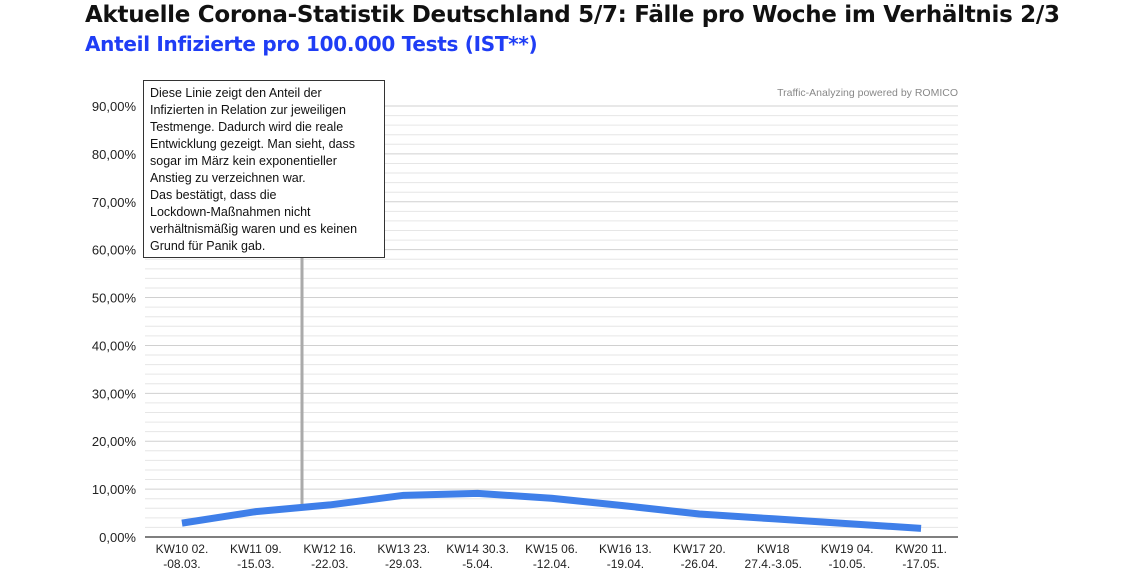 The height and width of the screenshot is (574, 1148). Describe the element at coordinates (182, 549) in the screenshot. I see `x-tick-label: KW10 02.` at that location.